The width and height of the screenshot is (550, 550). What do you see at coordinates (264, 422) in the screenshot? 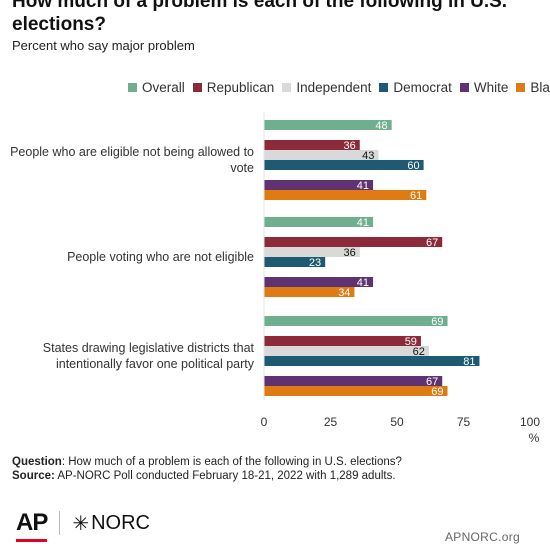
I see `x-tick-label: 0` at bounding box center [264, 422].